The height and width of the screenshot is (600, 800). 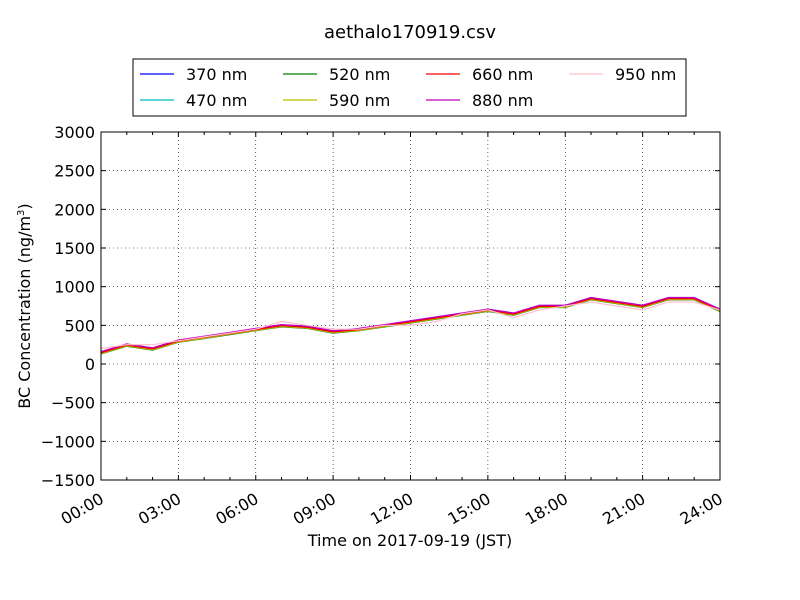 I want to click on y-tick-label: −500, so click(x=73, y=403).